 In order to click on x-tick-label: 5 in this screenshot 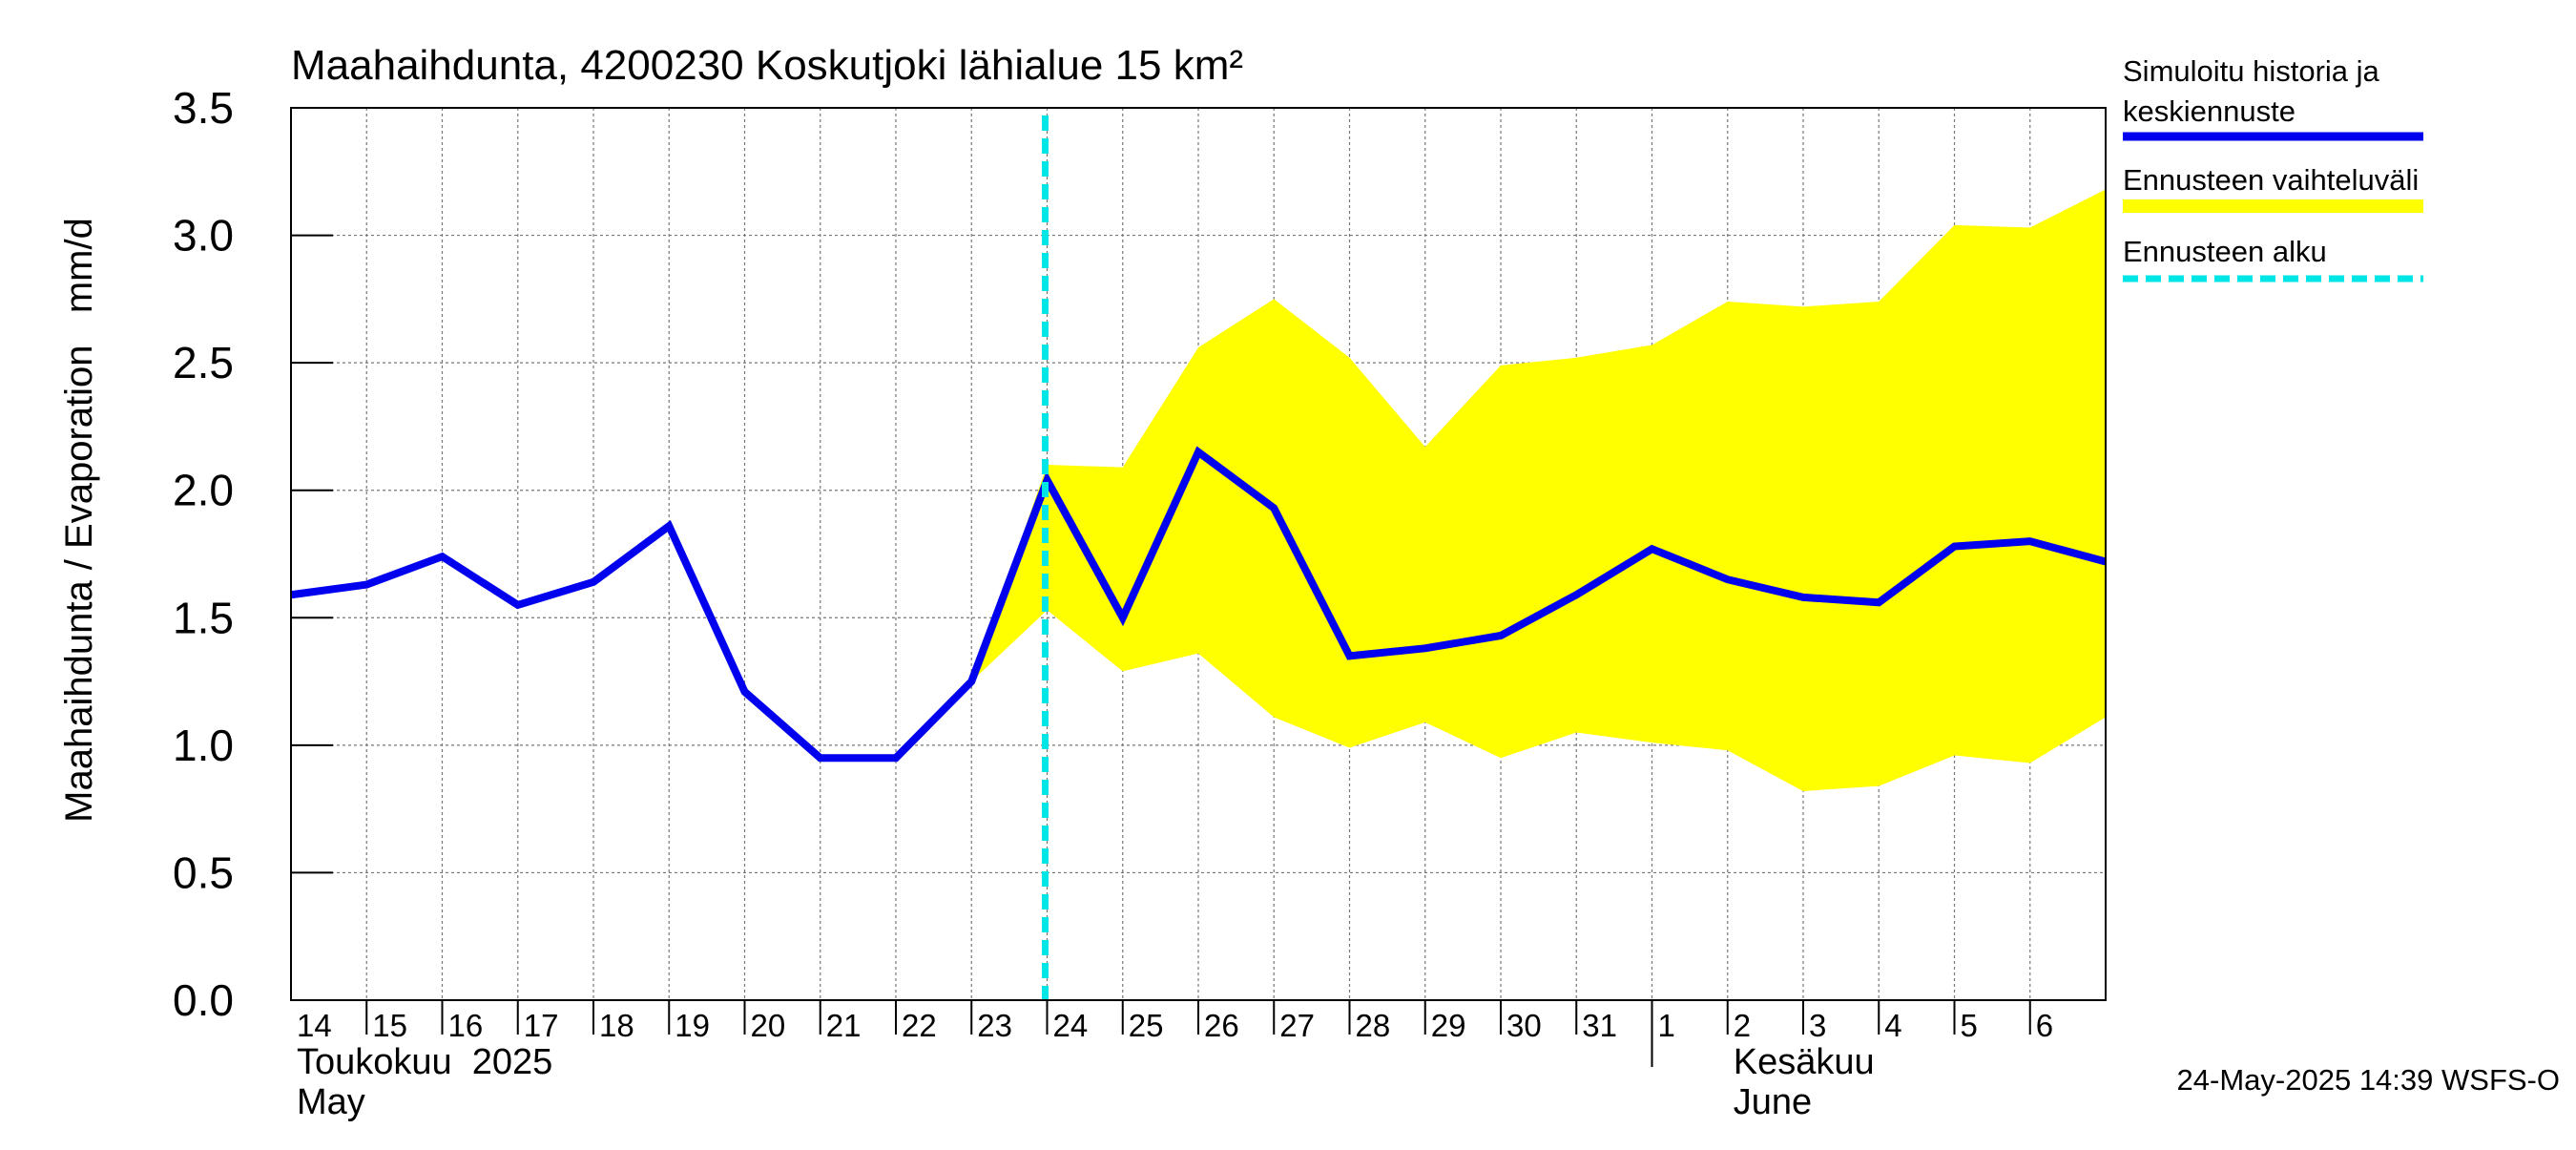, I will do `click(1969, 1025)`.